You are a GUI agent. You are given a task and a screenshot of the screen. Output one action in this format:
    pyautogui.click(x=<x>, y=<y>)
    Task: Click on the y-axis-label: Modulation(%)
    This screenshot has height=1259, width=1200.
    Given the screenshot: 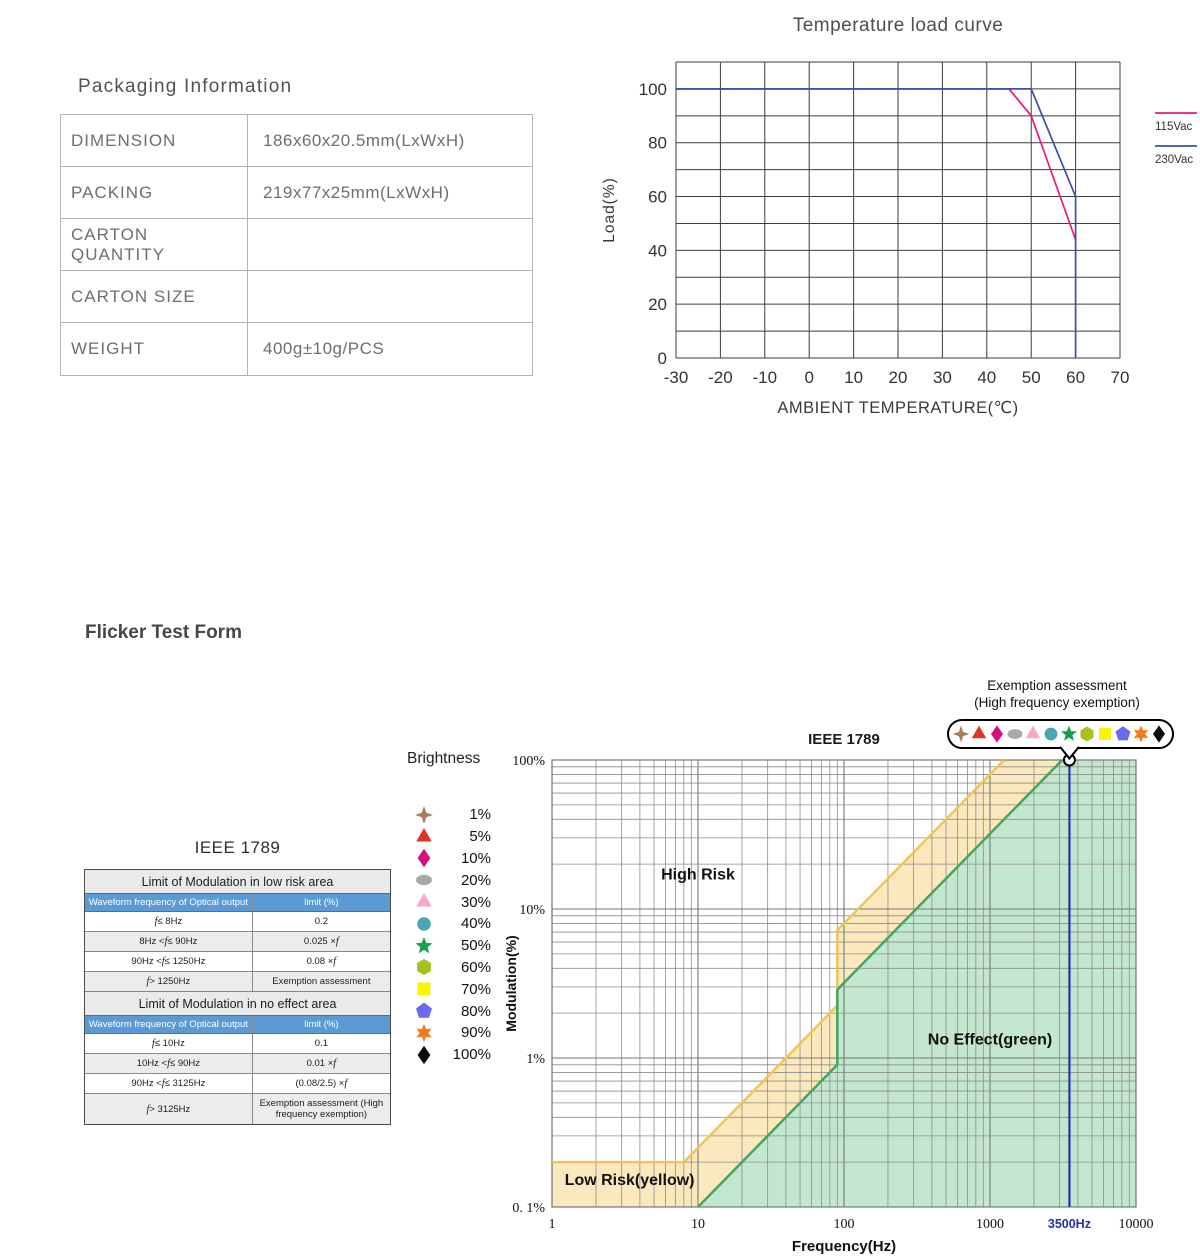 What is the action you would take?
    pyautogui.click(x=511, y=983)
    